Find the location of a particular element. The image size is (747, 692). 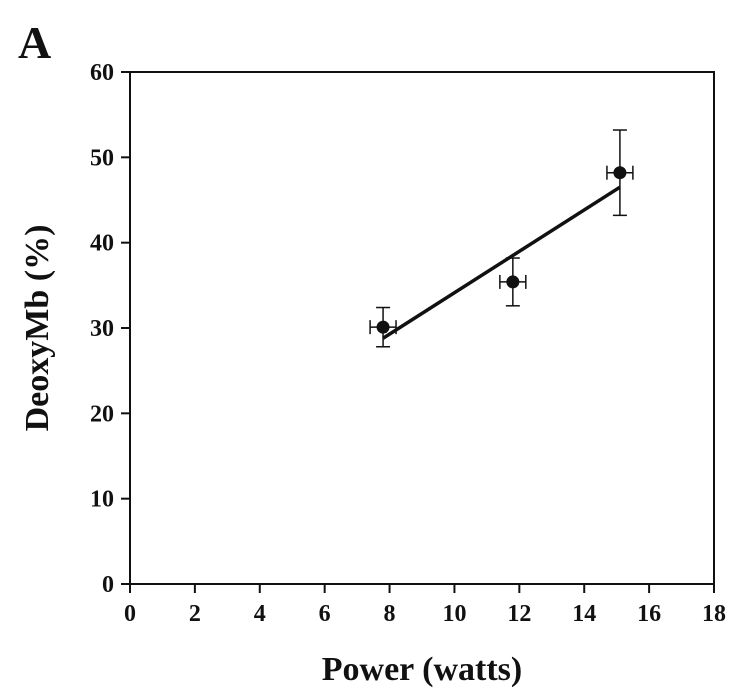

x-axis-title: Power (watts) is located at coordinates (422, 669).